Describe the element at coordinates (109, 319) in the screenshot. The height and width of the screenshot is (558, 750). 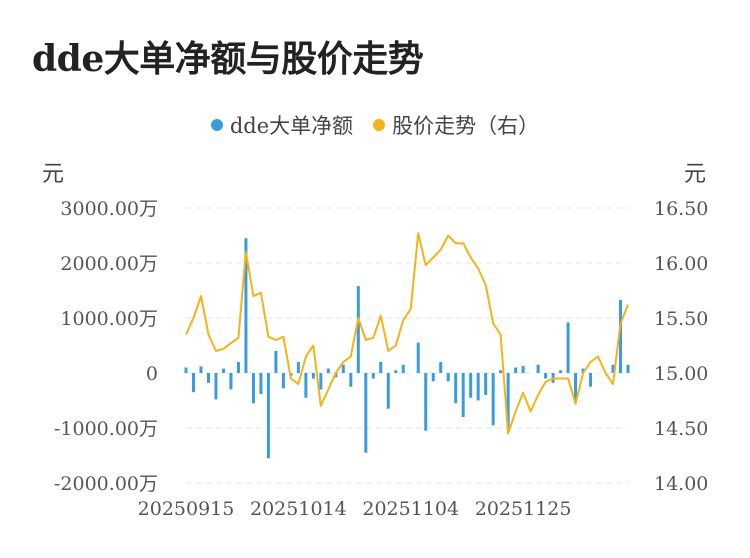
I see `left-tick-label: 1000.00万` at that location.